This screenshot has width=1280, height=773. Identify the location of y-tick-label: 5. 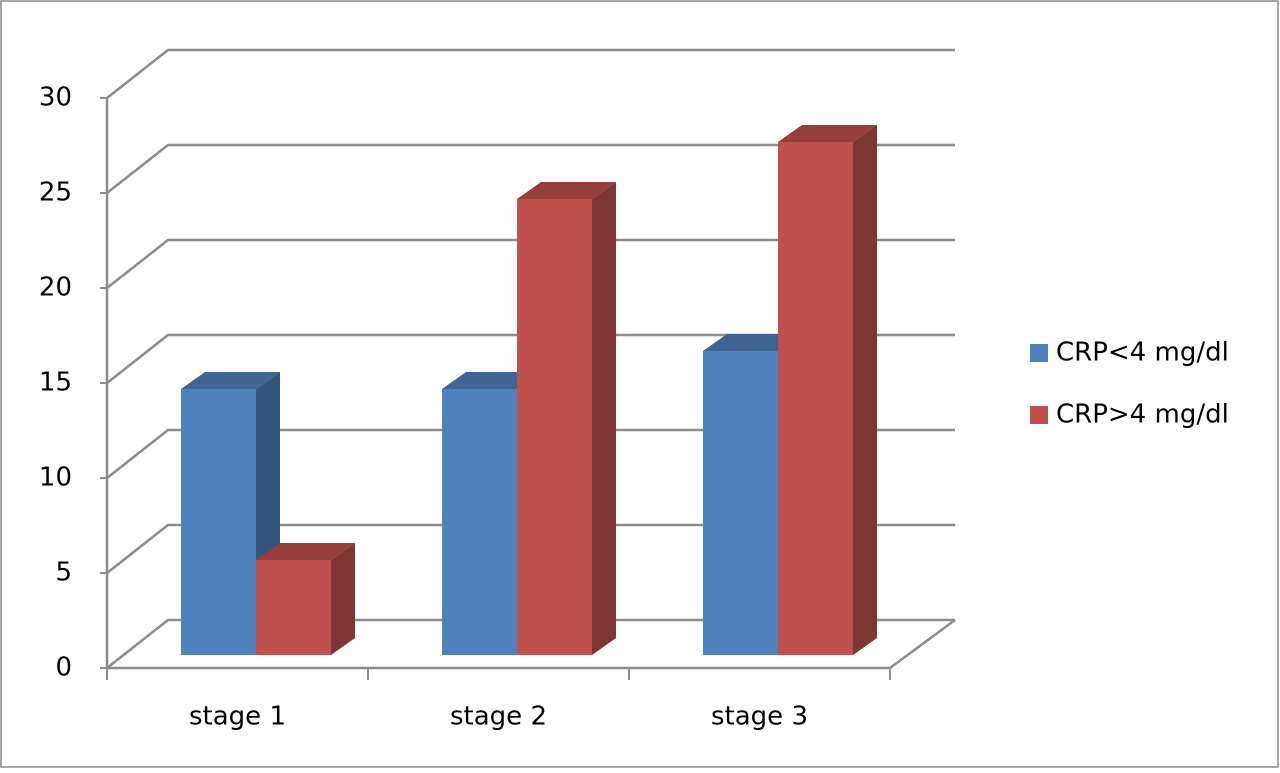
(63, 573).